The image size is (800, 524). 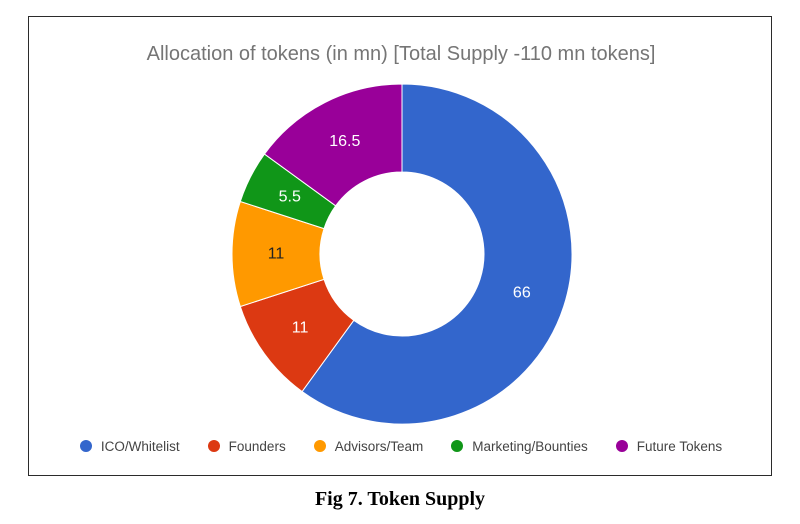 I want to click on legend-item-future-tokens: Future Tokens, so click(x=669, y=446).